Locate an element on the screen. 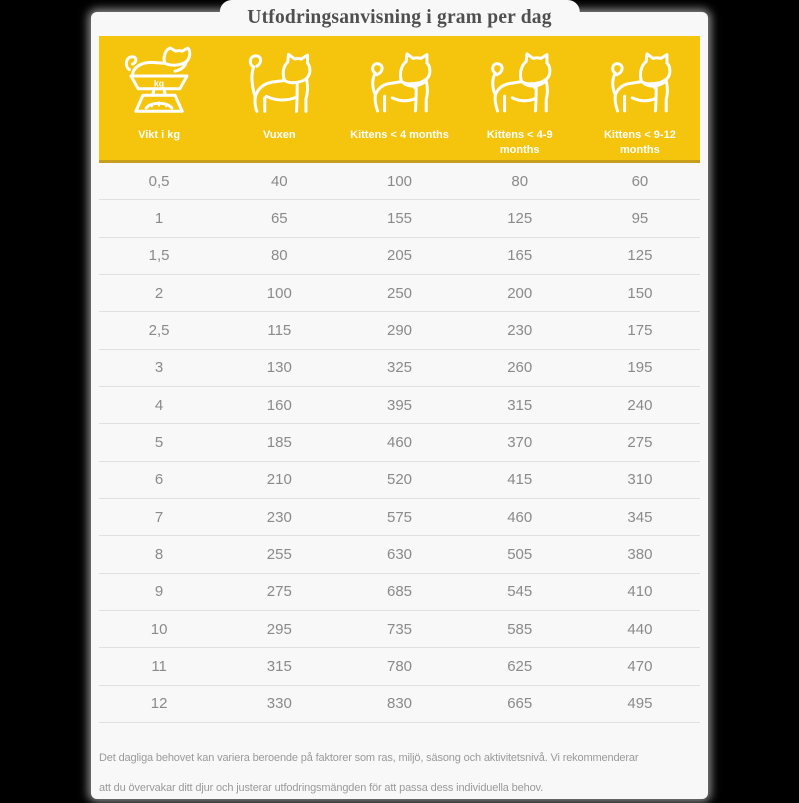 This screenshot has height=803, width=799. header-column-weight: kg Vikt i kg is located at coordinates (159, 98).